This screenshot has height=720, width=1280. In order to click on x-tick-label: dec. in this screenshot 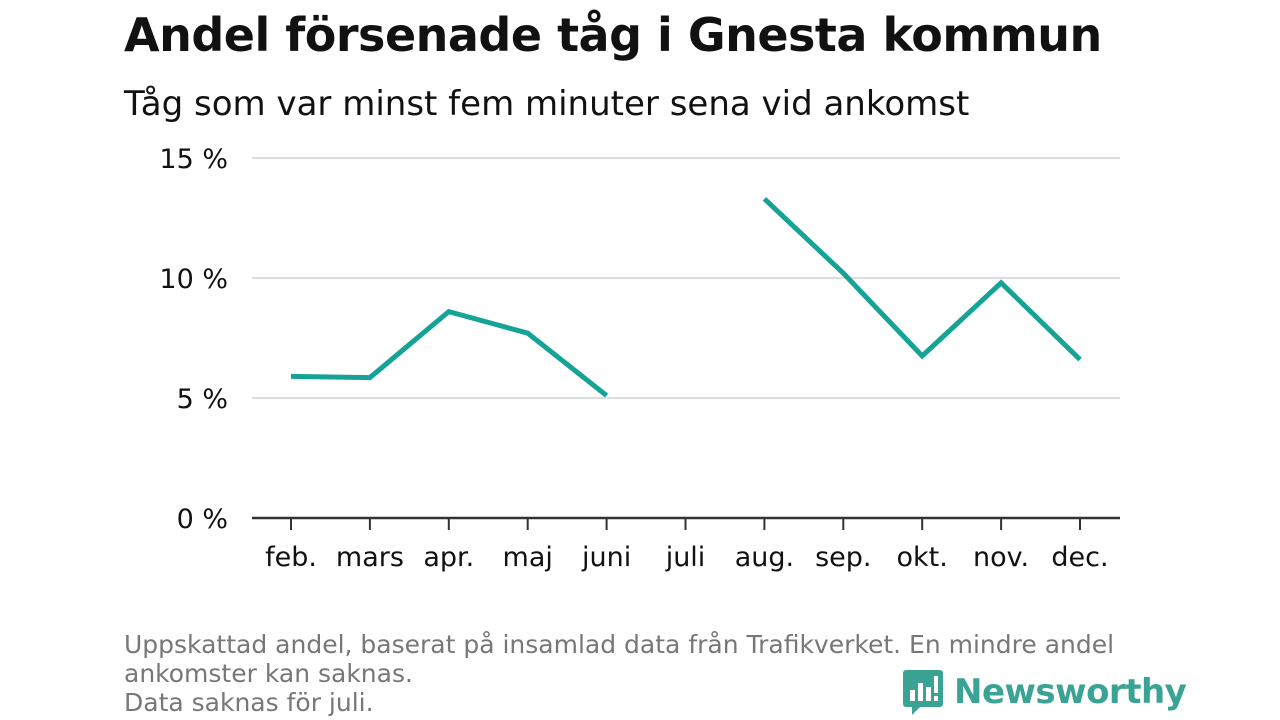, I will do `click(1079, 557)`.